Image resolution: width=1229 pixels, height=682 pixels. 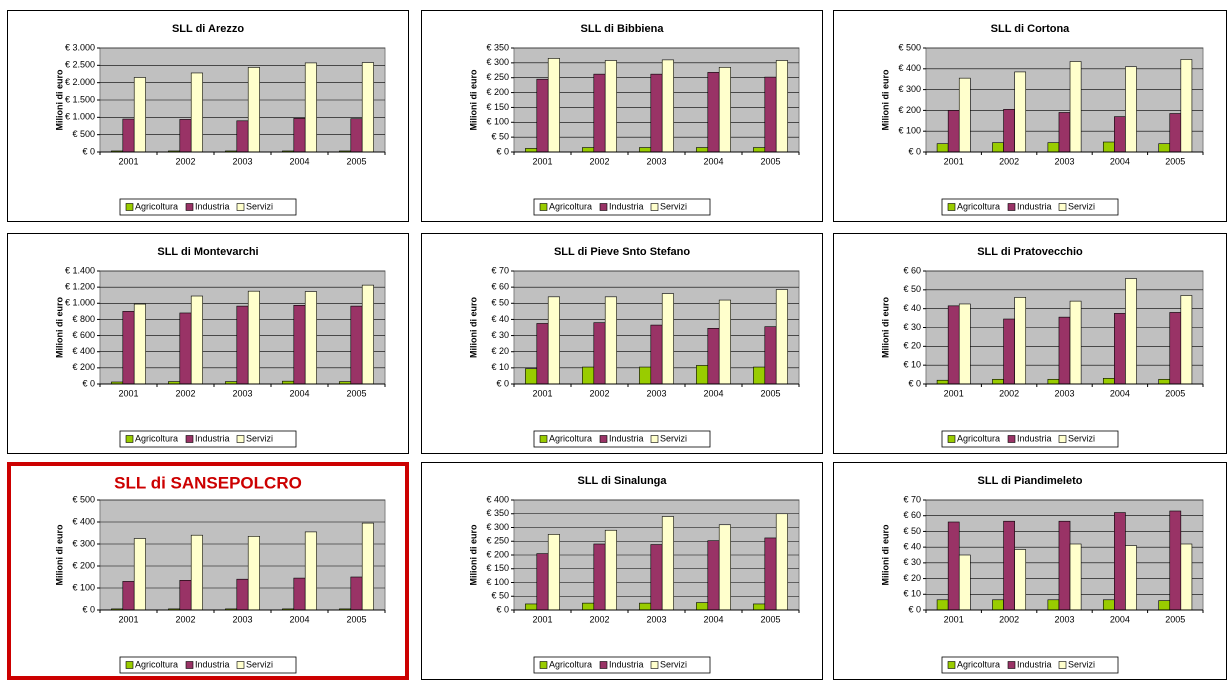 I want to click on legend-box, so click(x=208, y=665).